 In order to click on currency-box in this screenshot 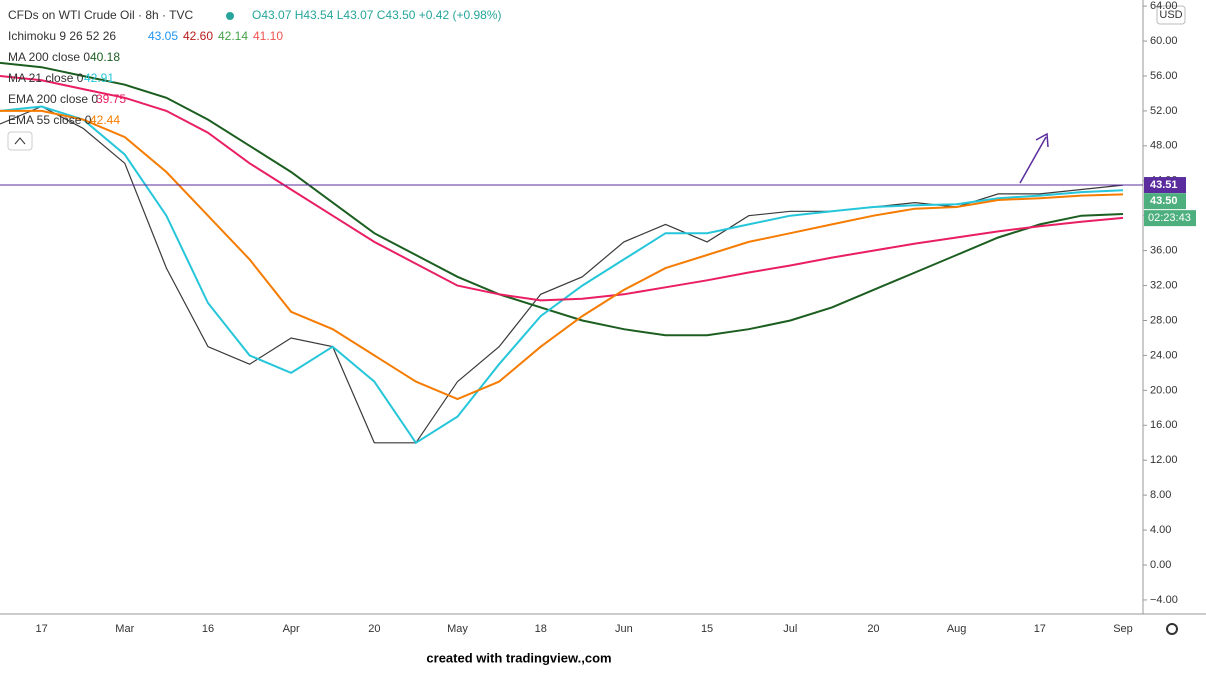, I will do `click(1171, 15)`.